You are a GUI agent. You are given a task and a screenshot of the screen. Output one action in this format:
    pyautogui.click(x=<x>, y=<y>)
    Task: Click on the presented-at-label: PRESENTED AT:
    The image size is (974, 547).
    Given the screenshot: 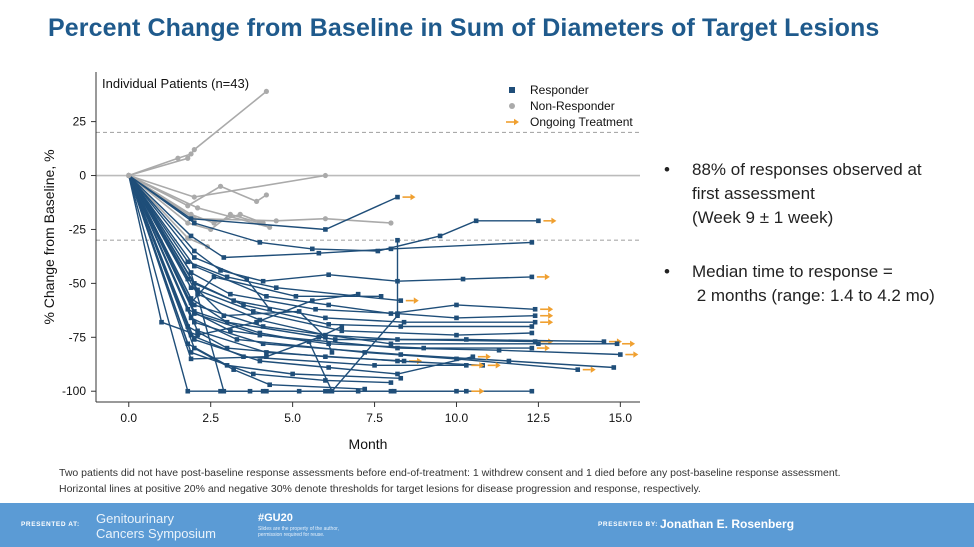 What is the action you would take?
    pyautogui.click(x=50, y=524)
    